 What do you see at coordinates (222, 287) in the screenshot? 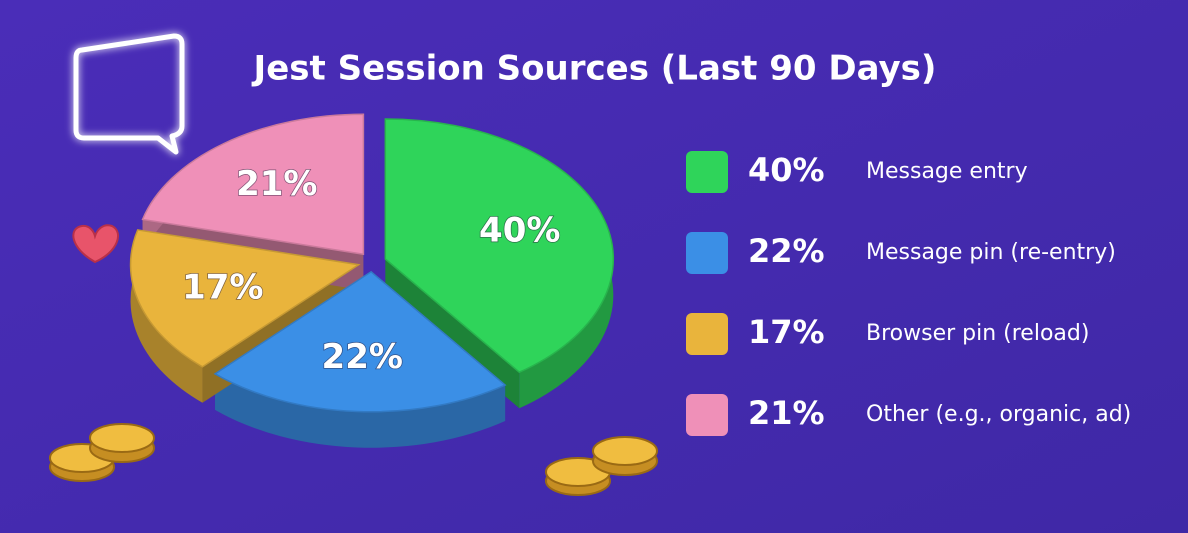
I see `slice-label: 17%` at bounding box center [222, 287].